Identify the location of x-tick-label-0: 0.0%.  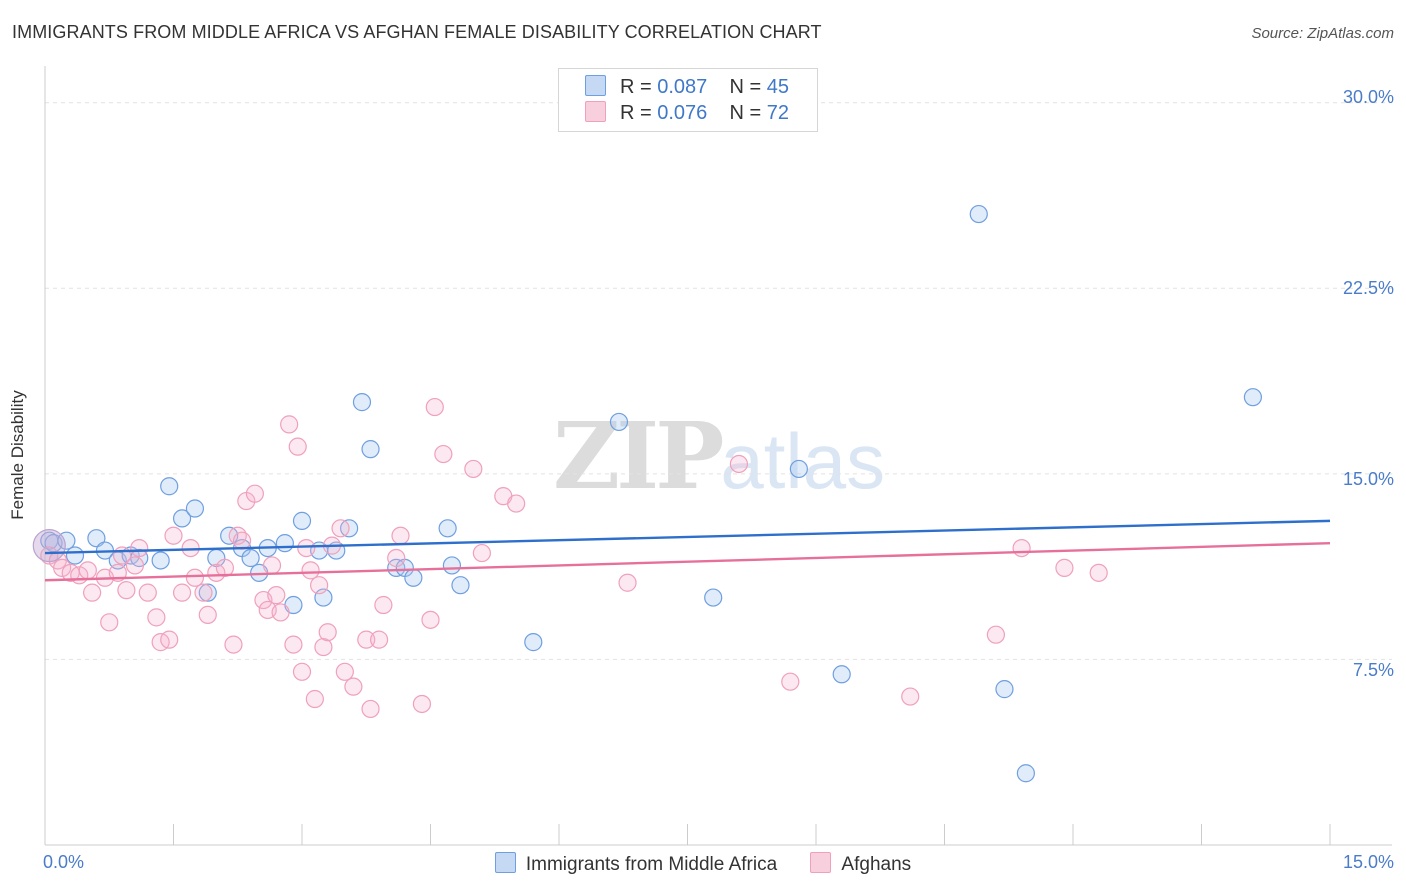
(64, 862).